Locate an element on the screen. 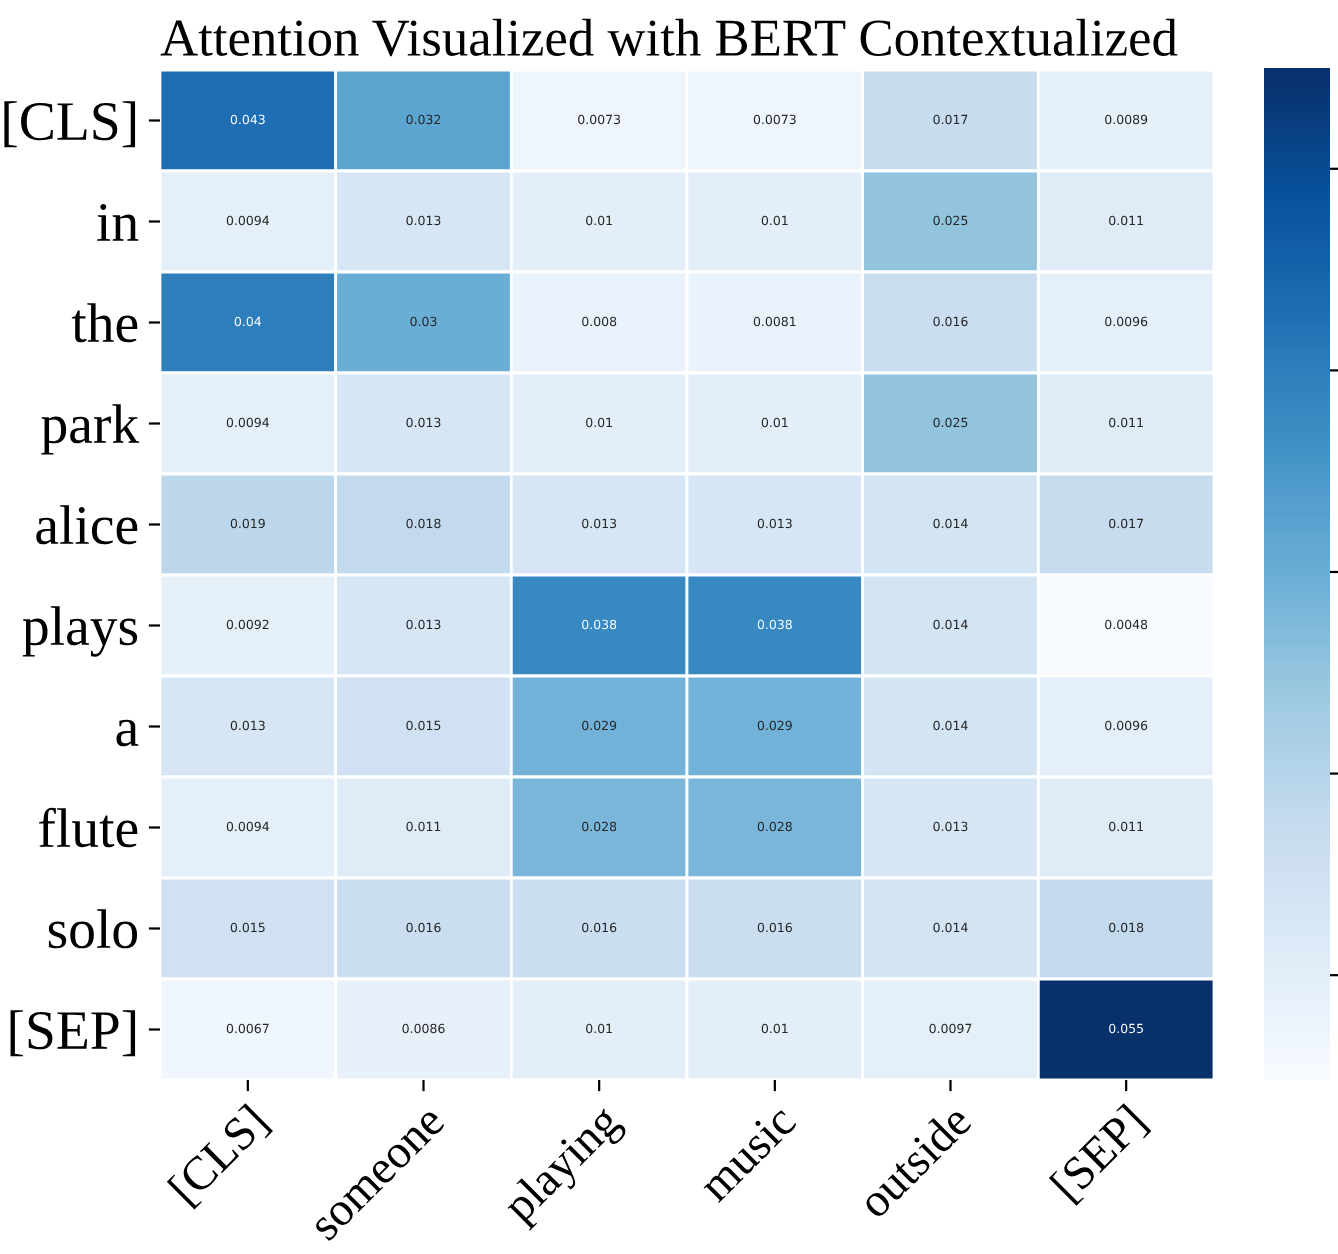  y-tick-label: plays is located at coordinates (80, 631).